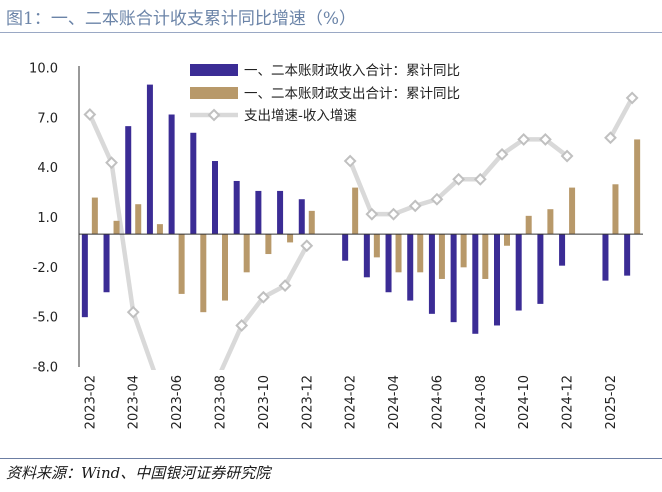 The image size is (662, 492). What do you see at coordinates (214, 70) in the screenshot?
I see `legend-revenue-swatch` at bounding box center [214, 70].